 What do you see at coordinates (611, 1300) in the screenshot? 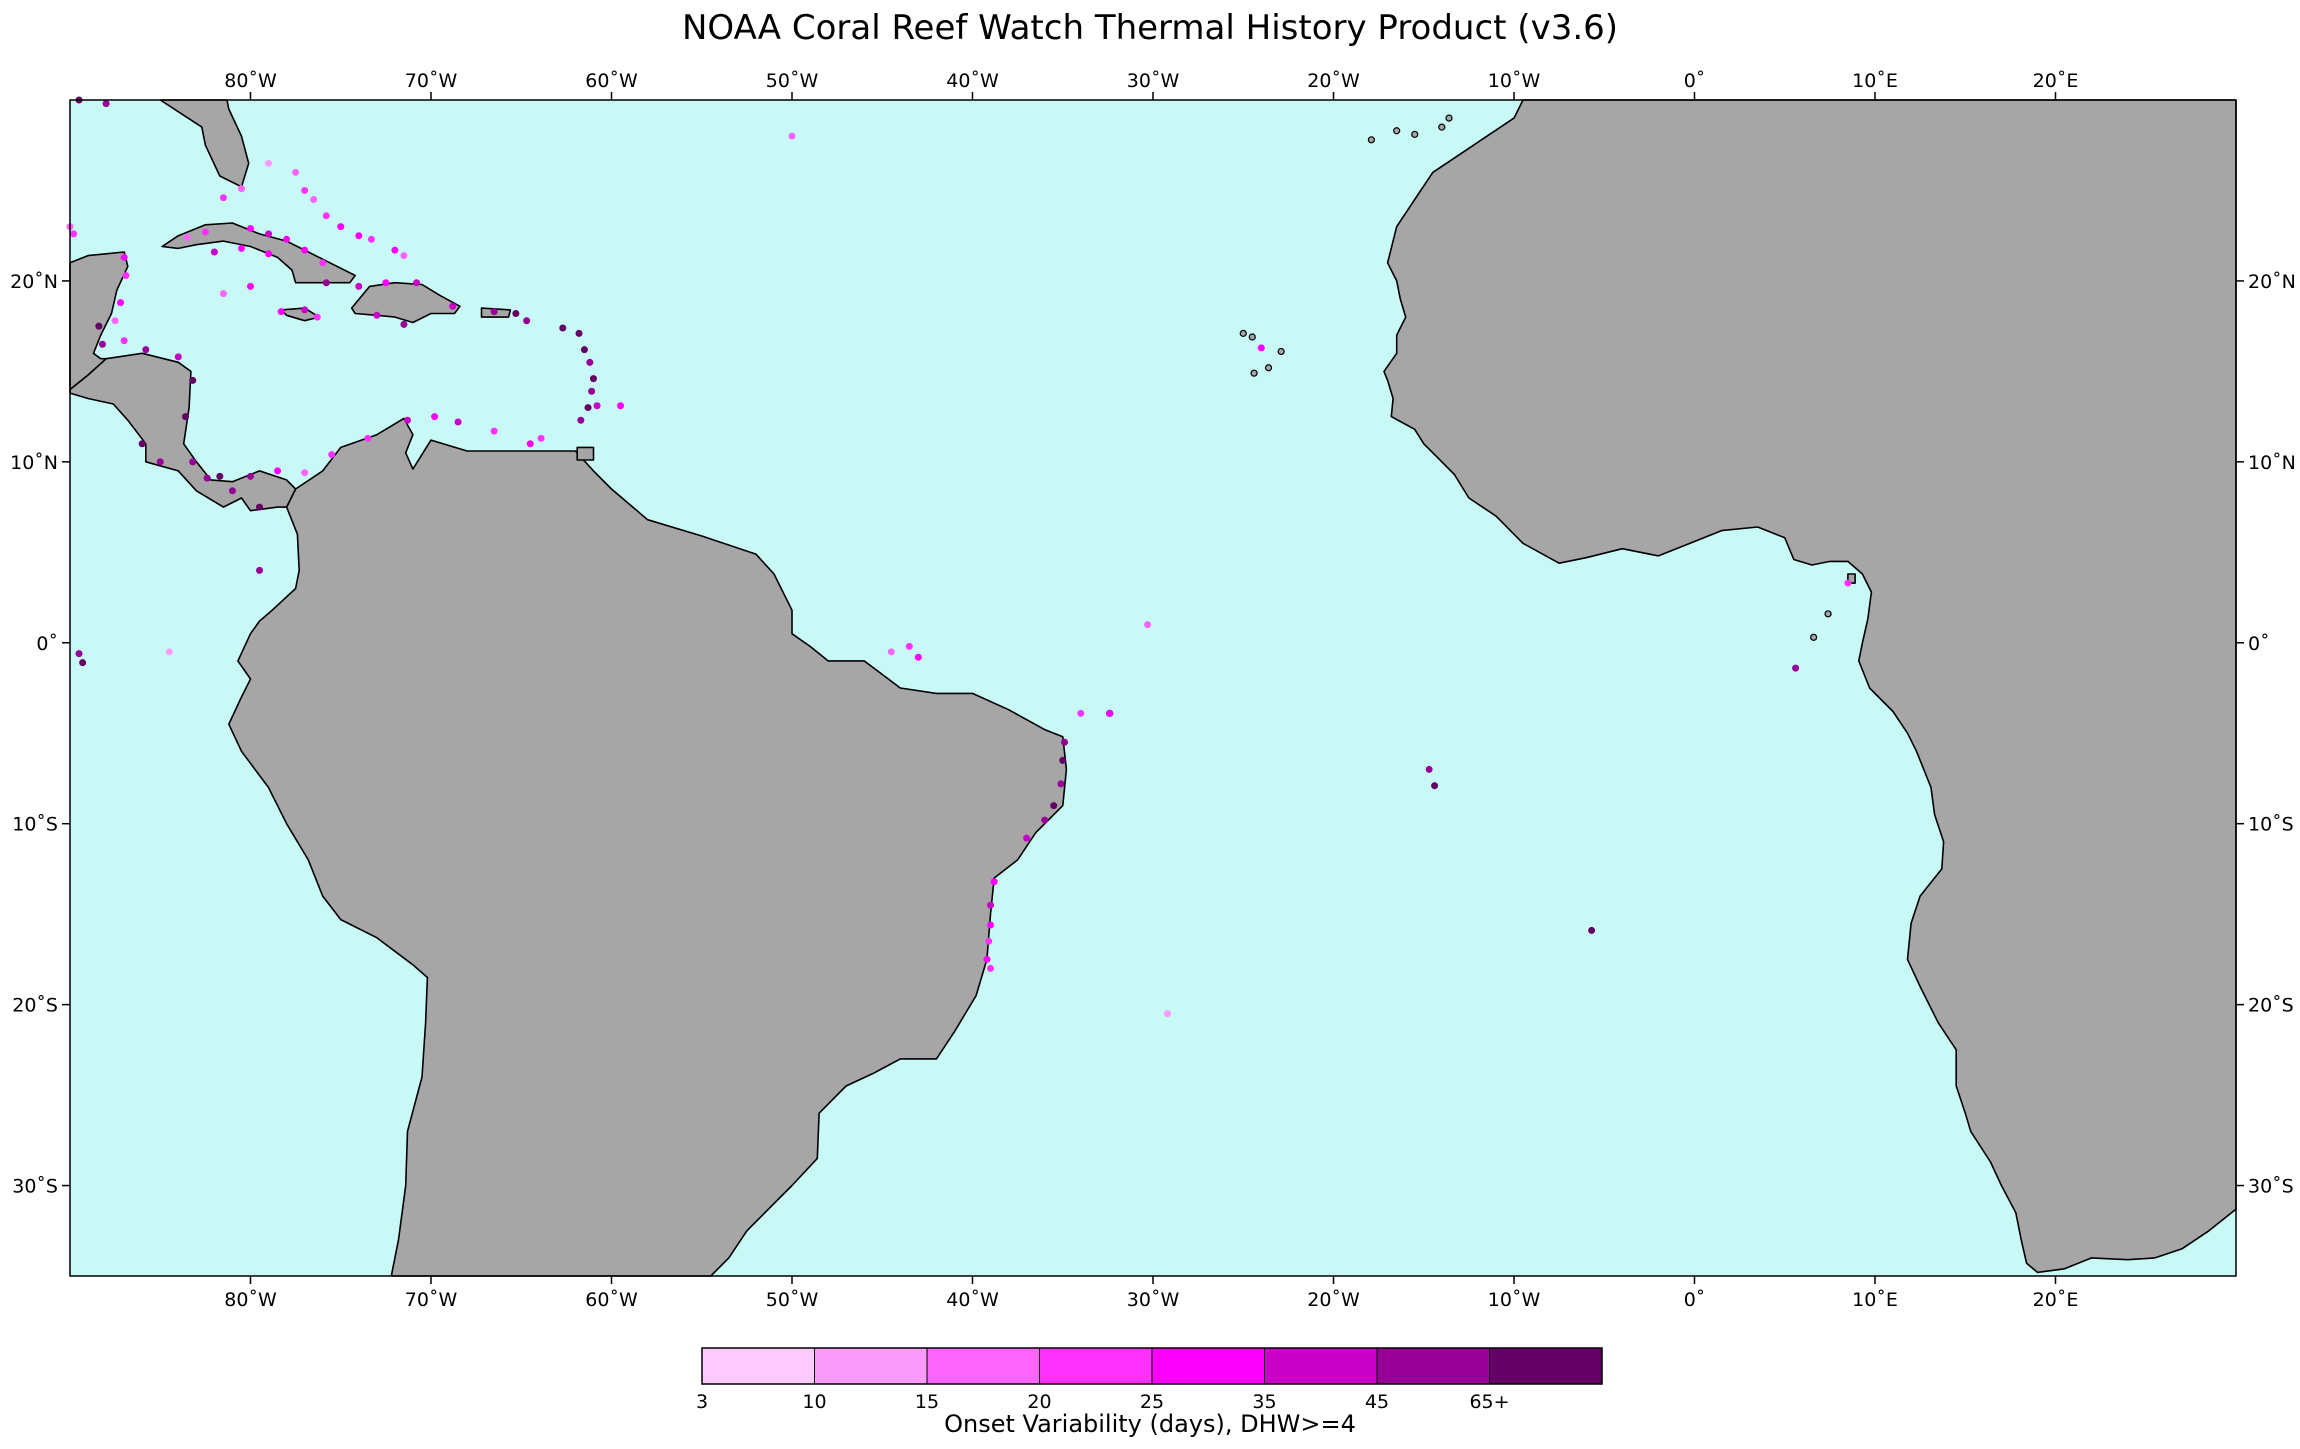
I see `lon-tick-label: 60˚W` at bounding box center [611, 1300].